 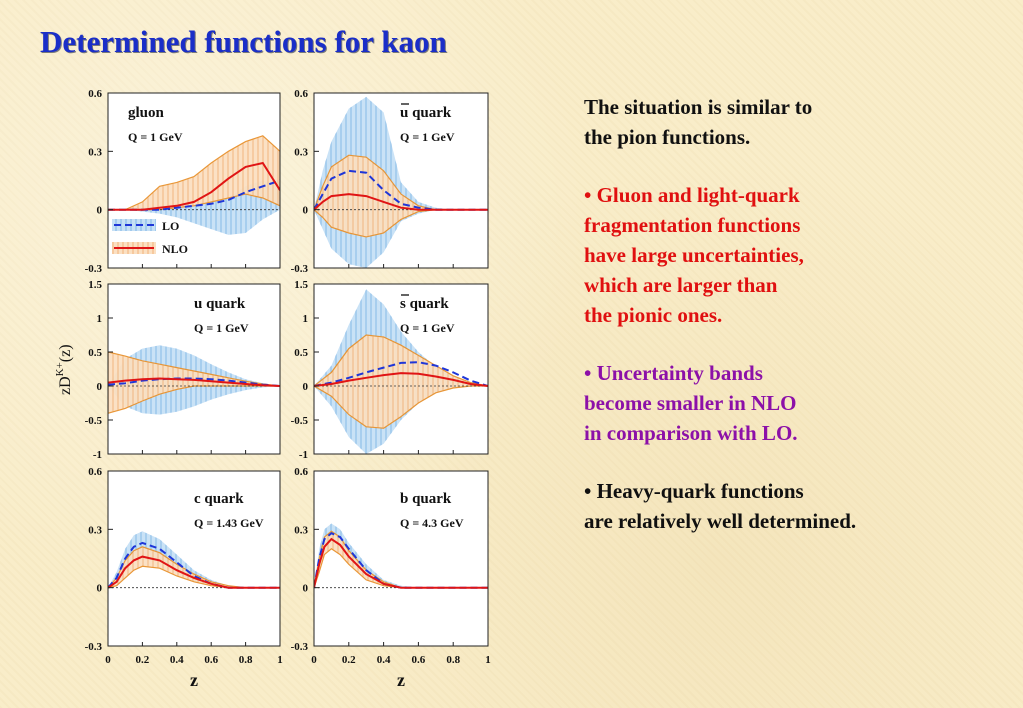 What do you see at coordinates (426, 499) in the screenshot?
I see `panel-name-label: b quark` at bounding box center [426, 499].